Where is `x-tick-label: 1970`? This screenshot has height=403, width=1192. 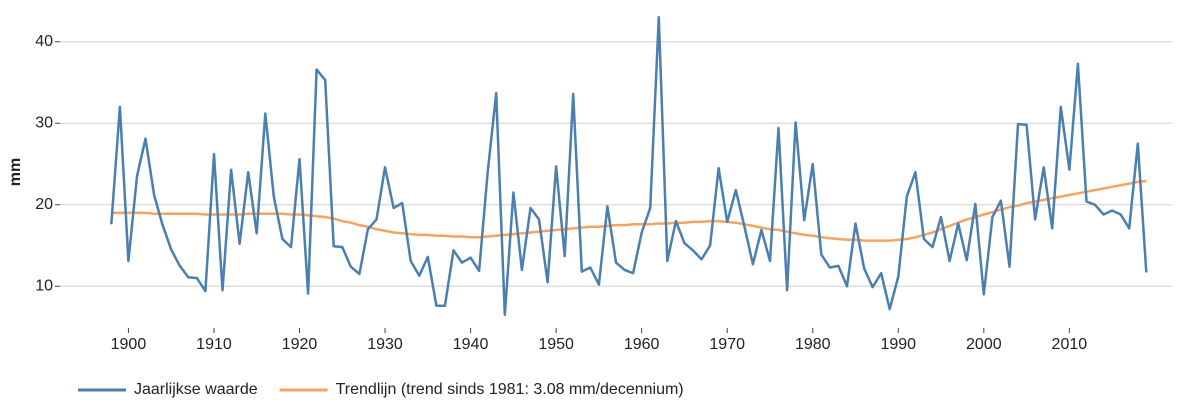 x-tick-label: 1970 is located at coordinates (727, 344).